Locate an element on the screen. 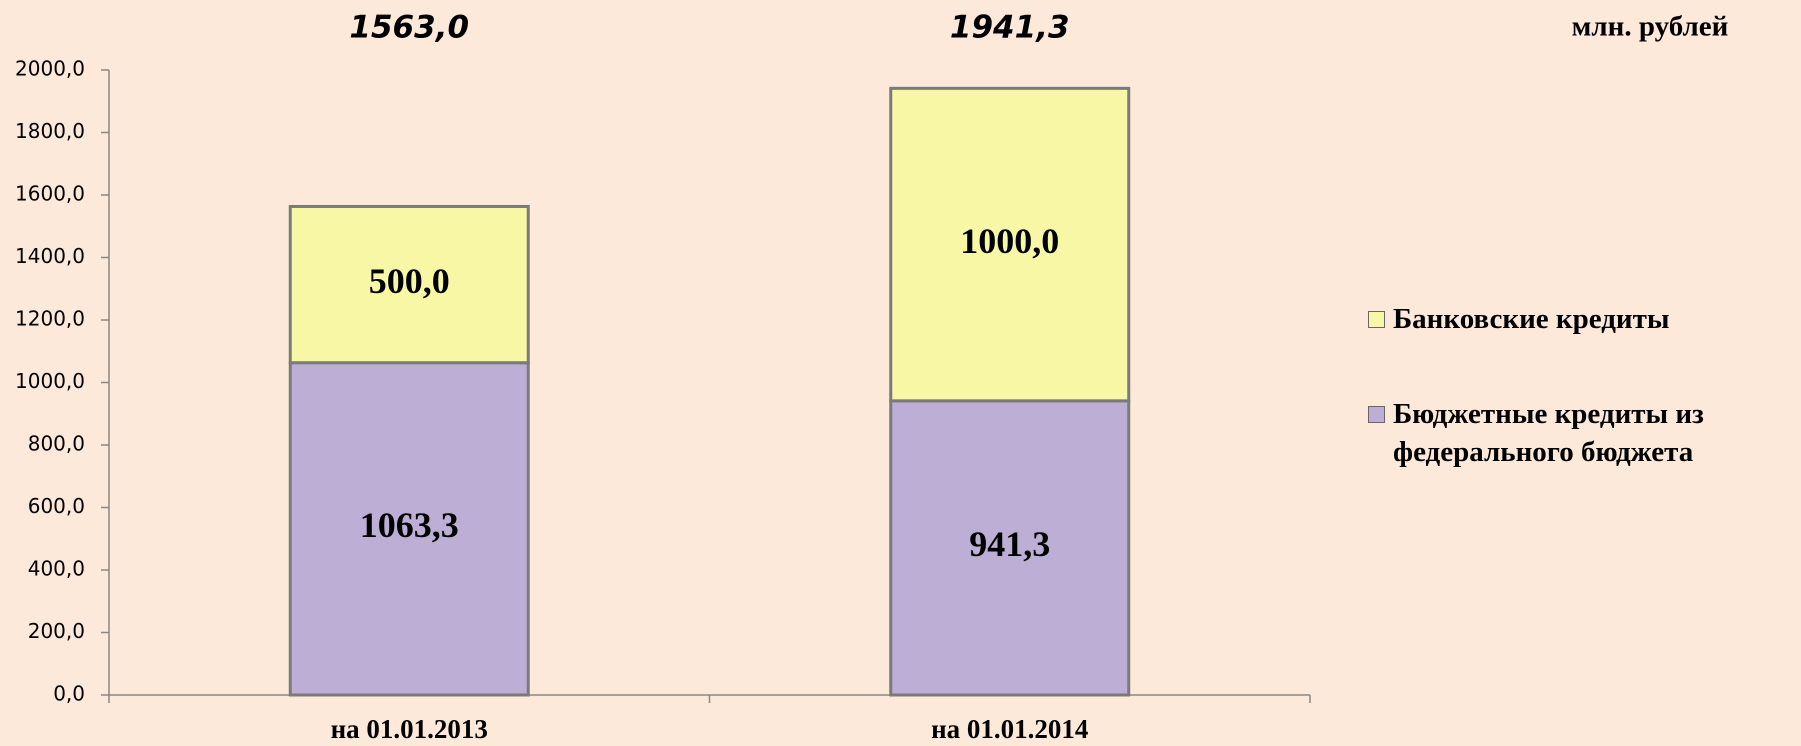  y-tick-label: 1000,0 is located at coordinates (50, 381).